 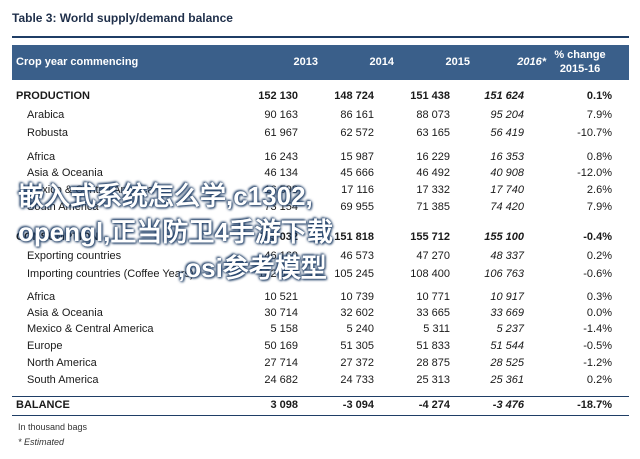 I want to click on row-value: 46 573, so click(x=357, y=256).